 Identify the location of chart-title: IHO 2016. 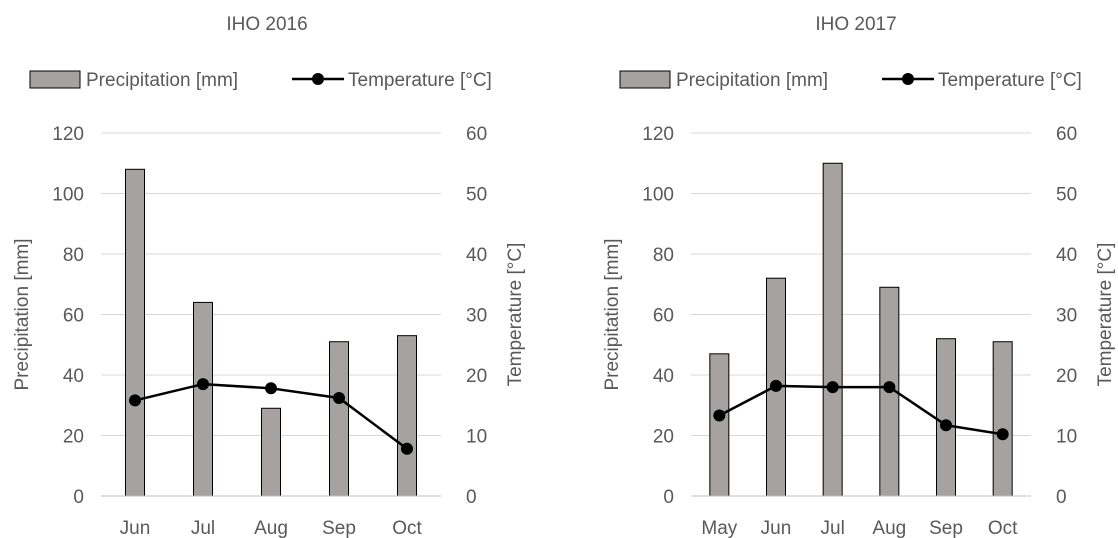
(266, 24).